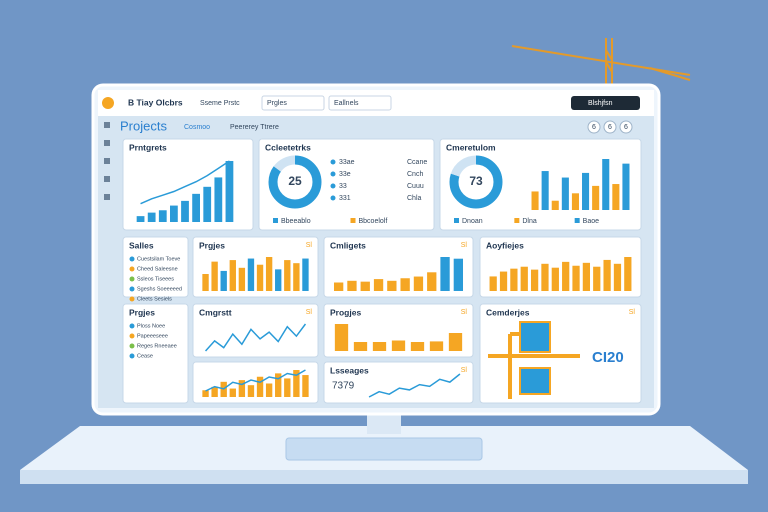 Image resolution: width=768 pixels, height=512 pixels. What do you see at coordinates (345, 174) in the screenshot?
I see `row-label: 33e` at bounding box center [345, 174].